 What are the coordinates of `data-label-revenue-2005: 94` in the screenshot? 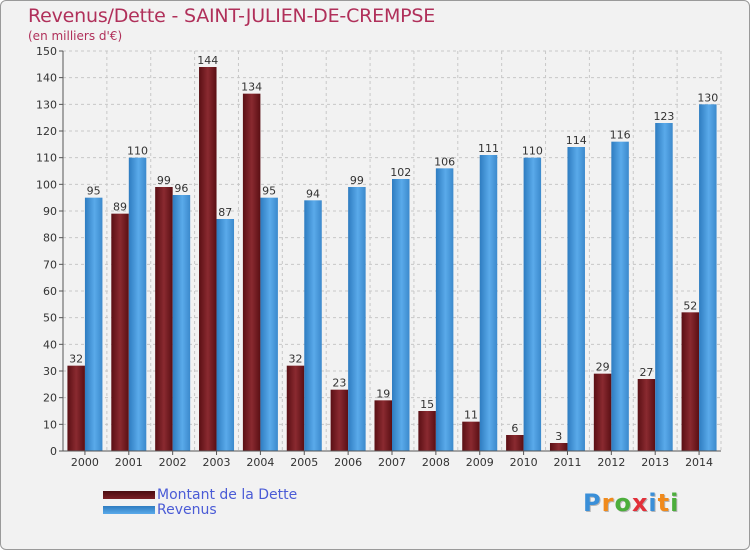 It's located at (313, 193).